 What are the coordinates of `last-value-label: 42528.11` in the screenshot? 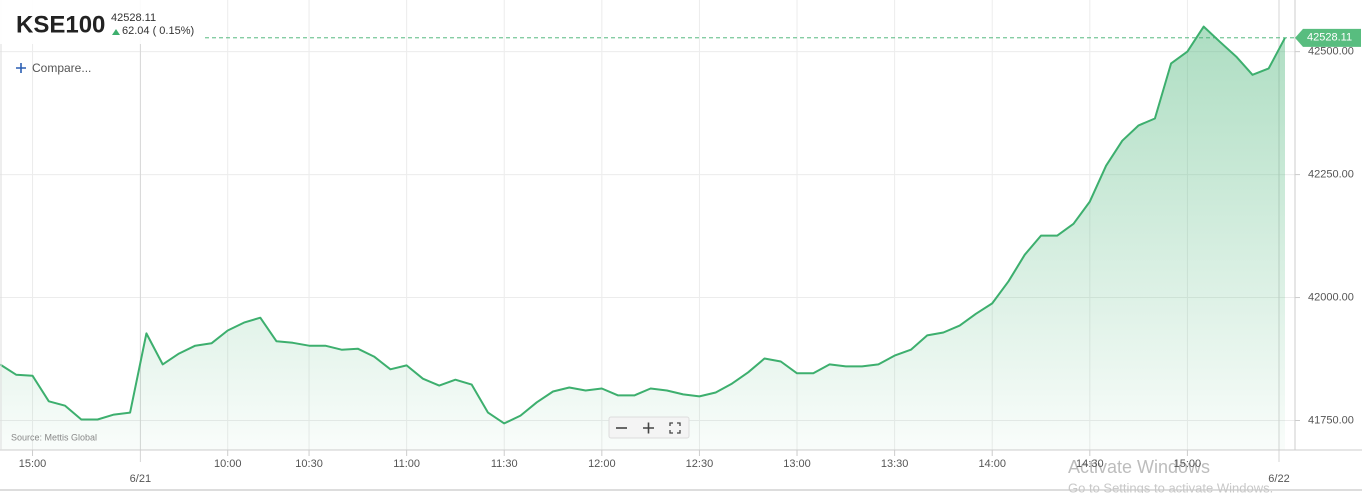 It's located at (1329, 38).